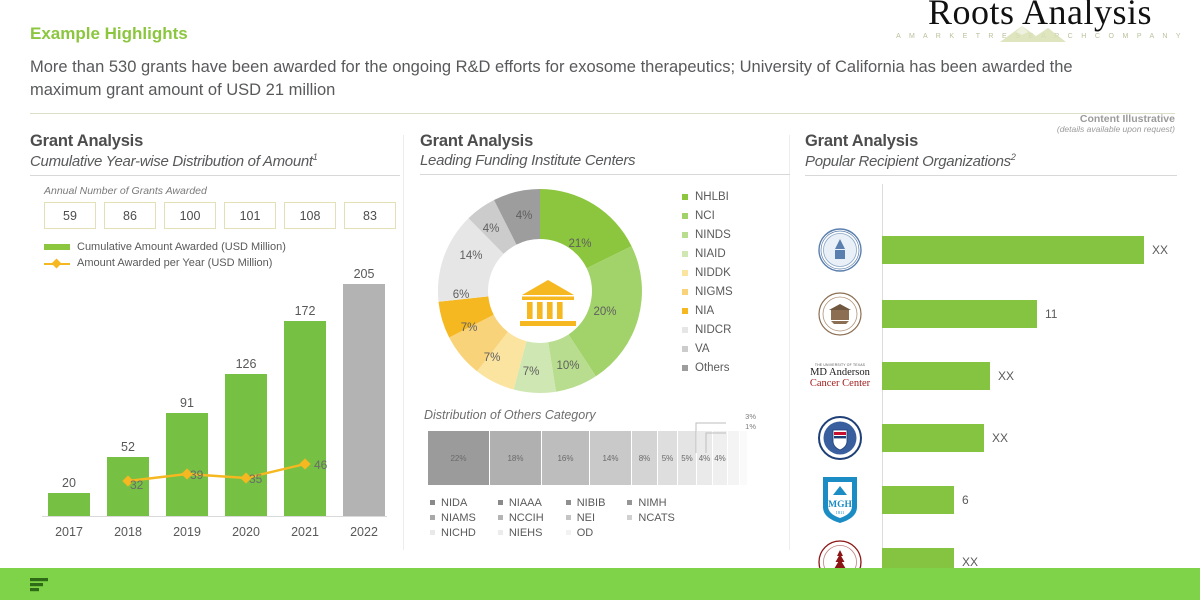 This screenshot has height=600, width=1200. I want to click on callout-value-1pct: 1%, so click(750, 426).